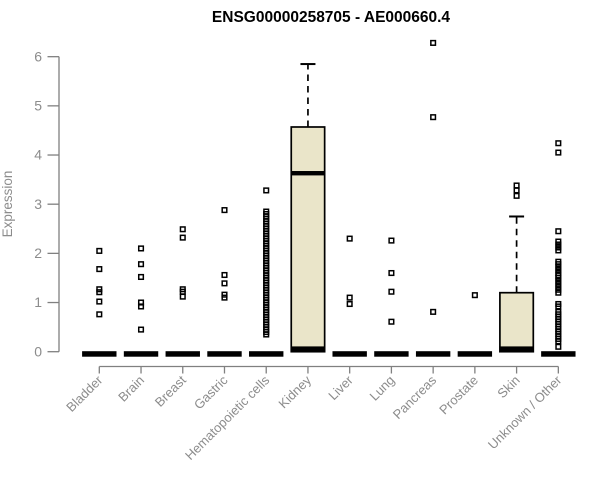 The height and width of the screenshot is (500, 600). Describe the element at coordinates (47, 203) in the screenshot. I see `y-axis: 0 1 2 3 4 5 6` at that location.